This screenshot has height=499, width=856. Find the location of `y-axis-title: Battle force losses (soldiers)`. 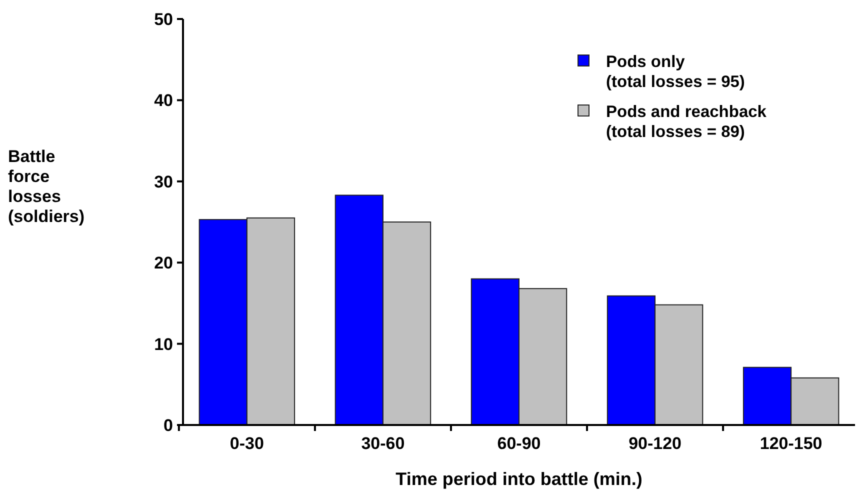

y-axis-title: Battle force losses (soldiers) is located at coordinates (46, 186).